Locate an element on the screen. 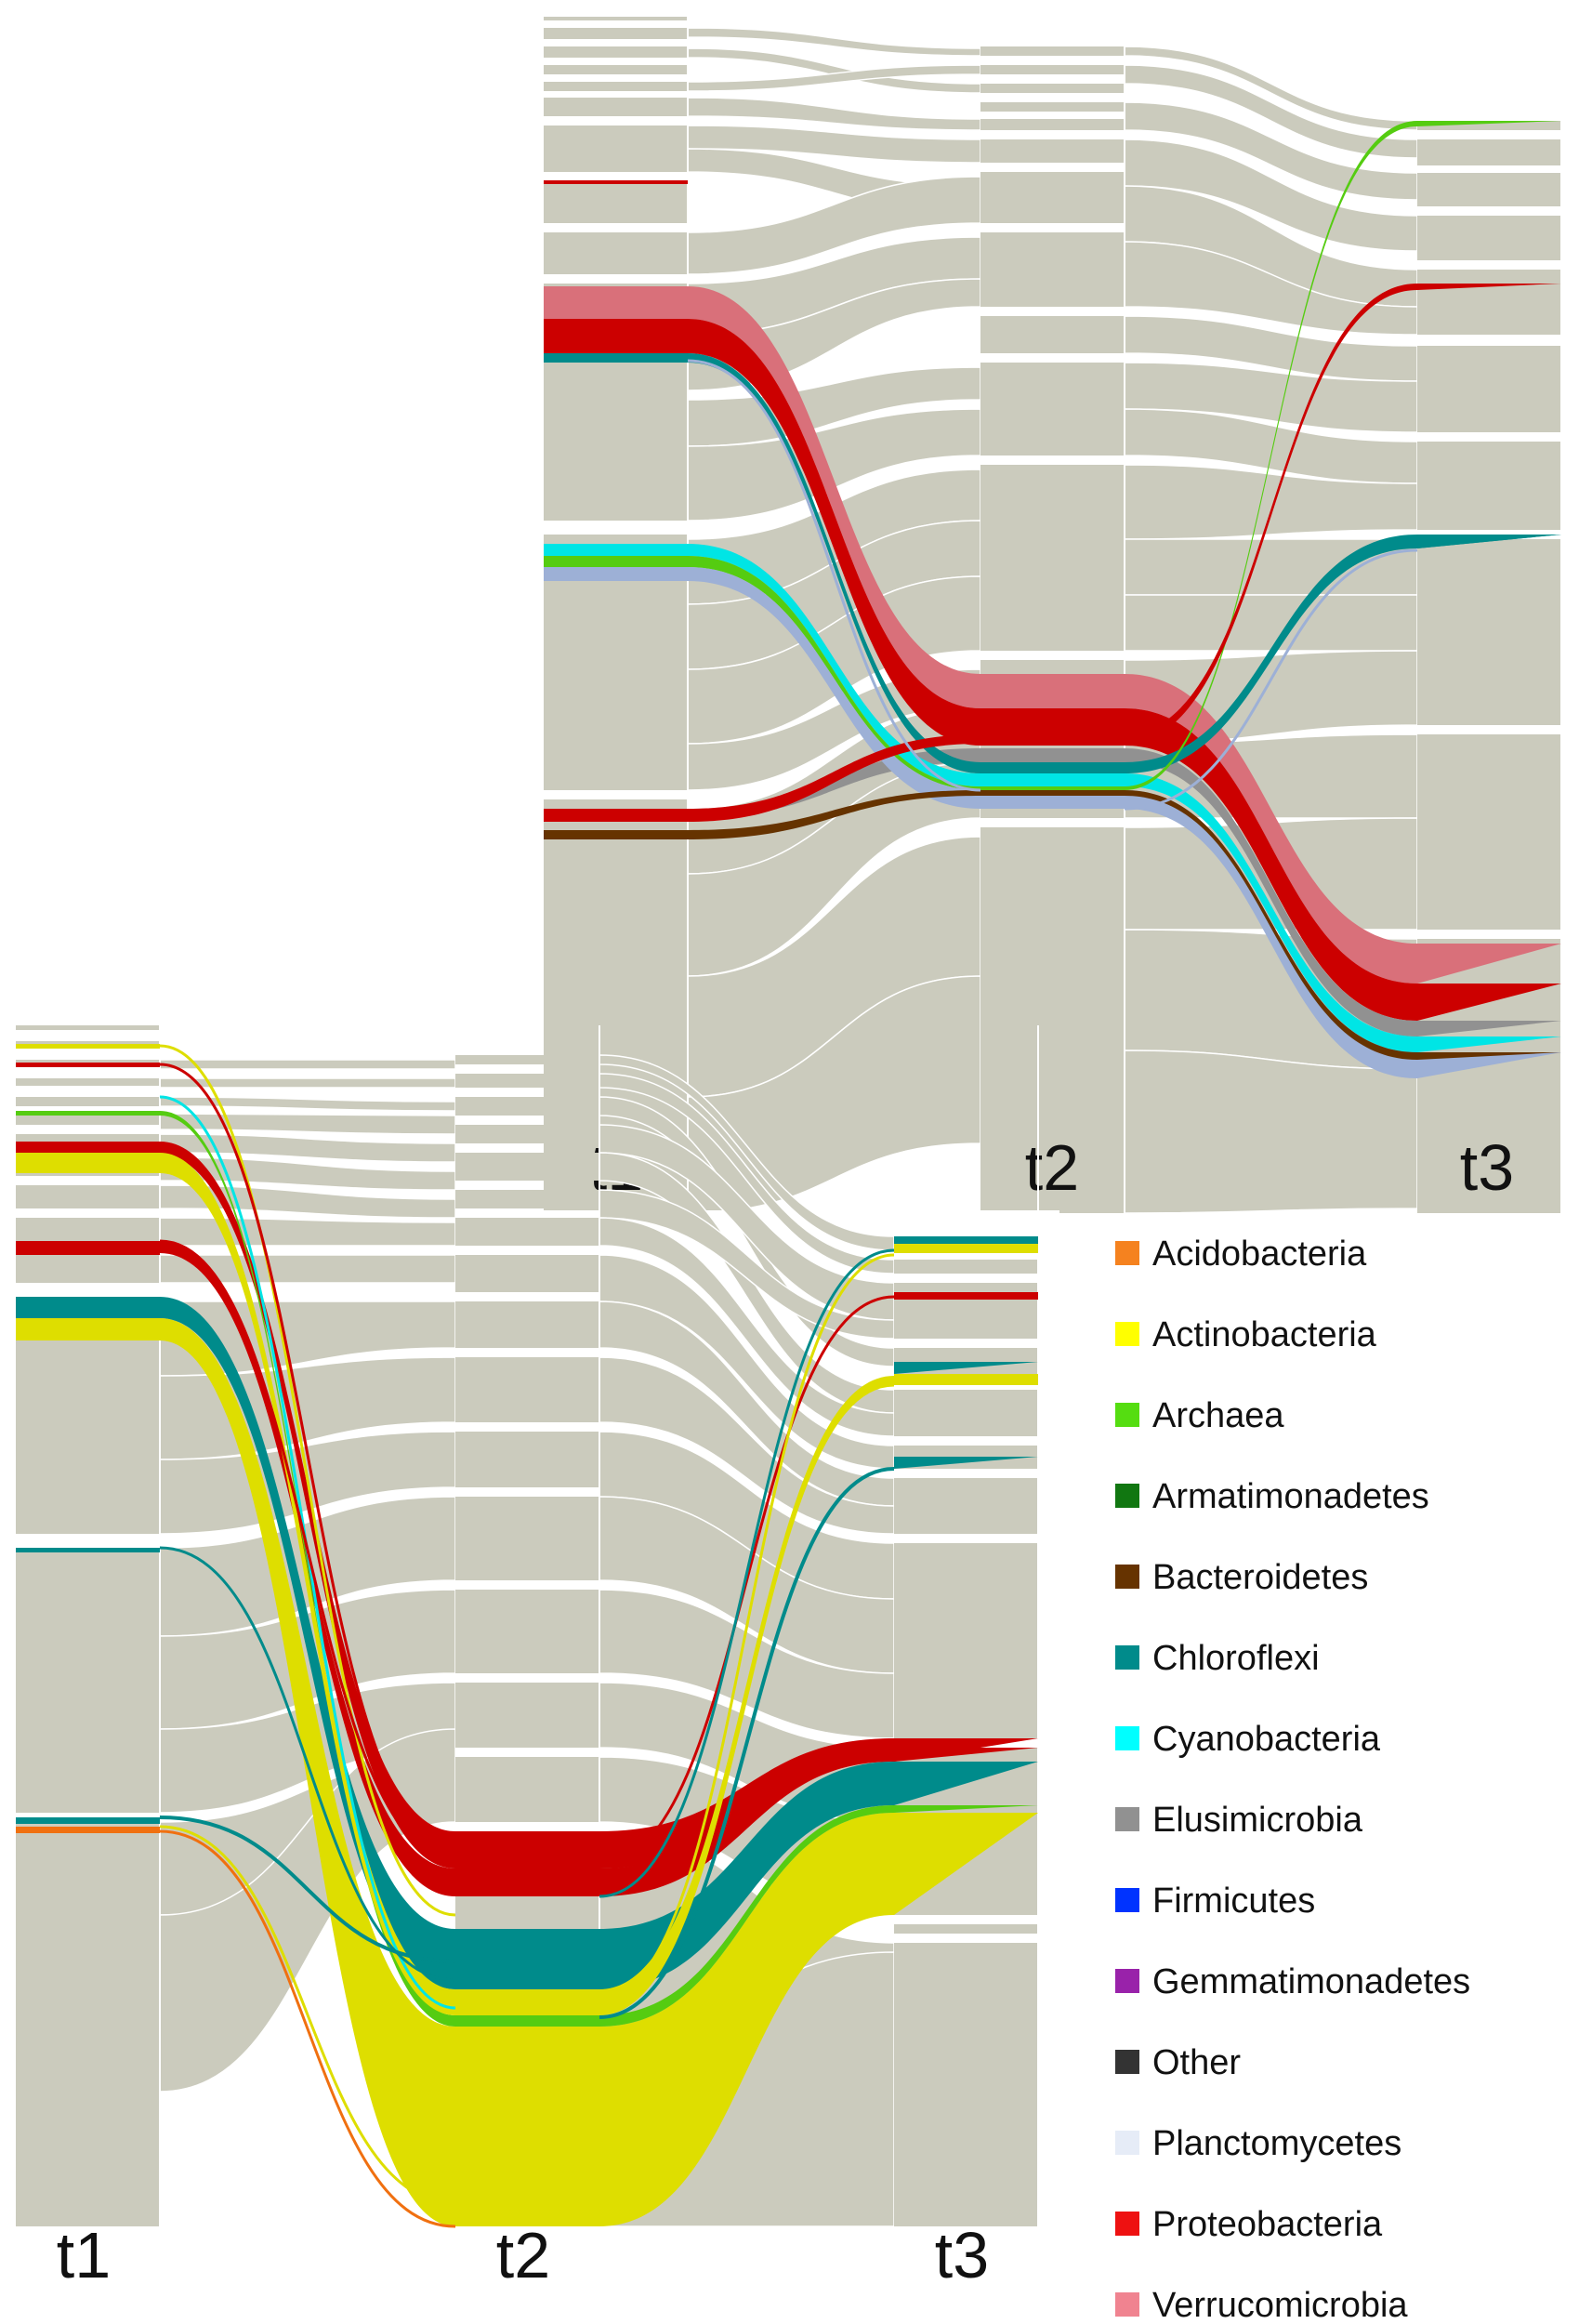 This screenshot has height=2324, width=1579. legend-label-other: Other is located at coordinates (1196, 2062).